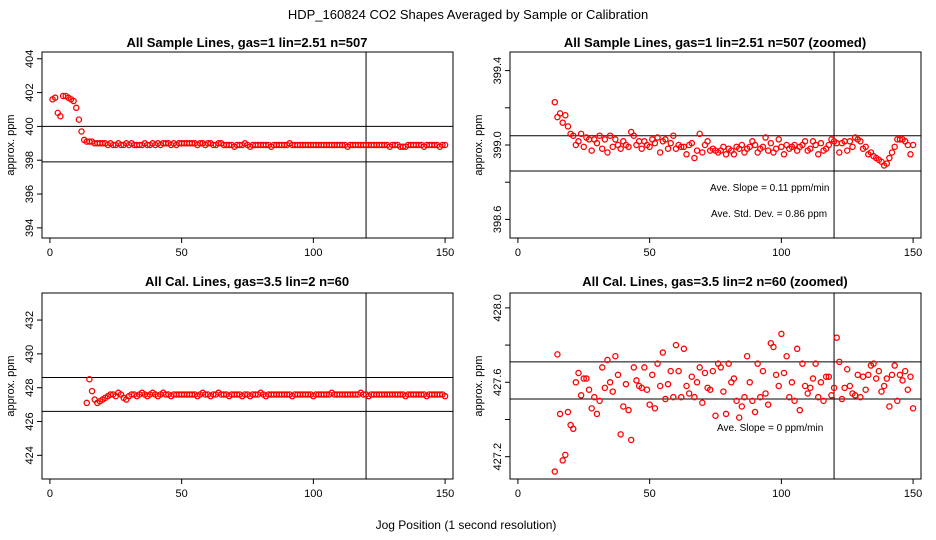 This screenshot has width=936, height=540. I want to click on annotation-ave-std-dev: Ave. Std. Dev. = 0.86 ppm, so click(769, 214).